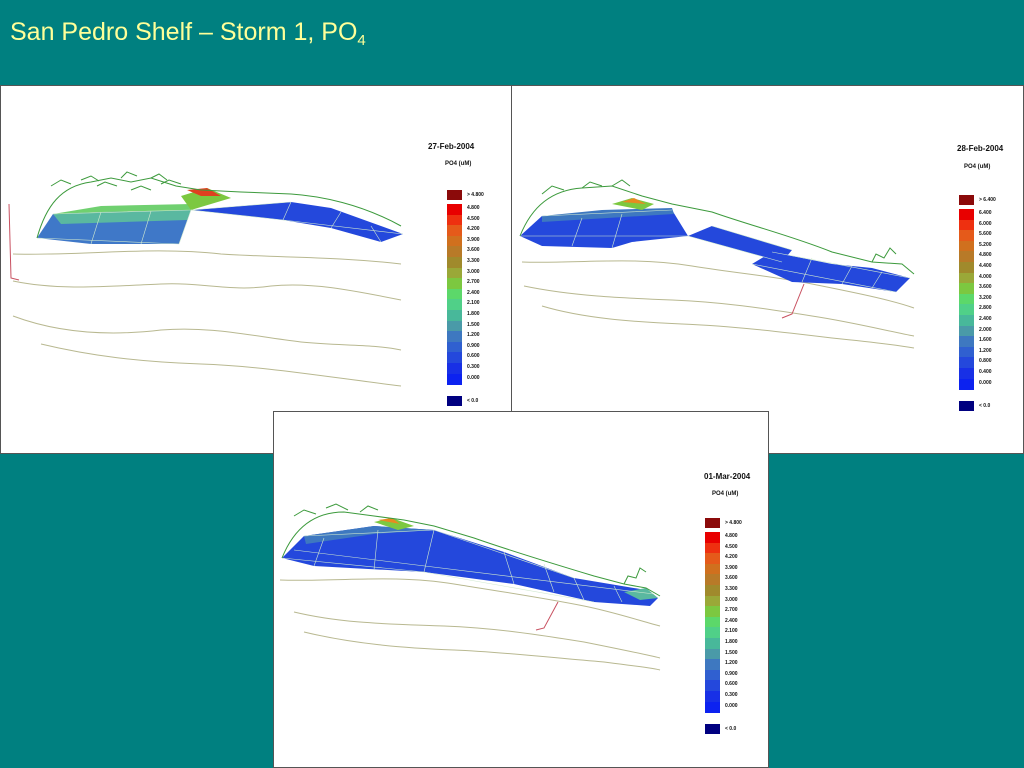  Describe the element at coordinates (985, 329) in the screenshot. I see `legend-level-label: 2.000` at that location.